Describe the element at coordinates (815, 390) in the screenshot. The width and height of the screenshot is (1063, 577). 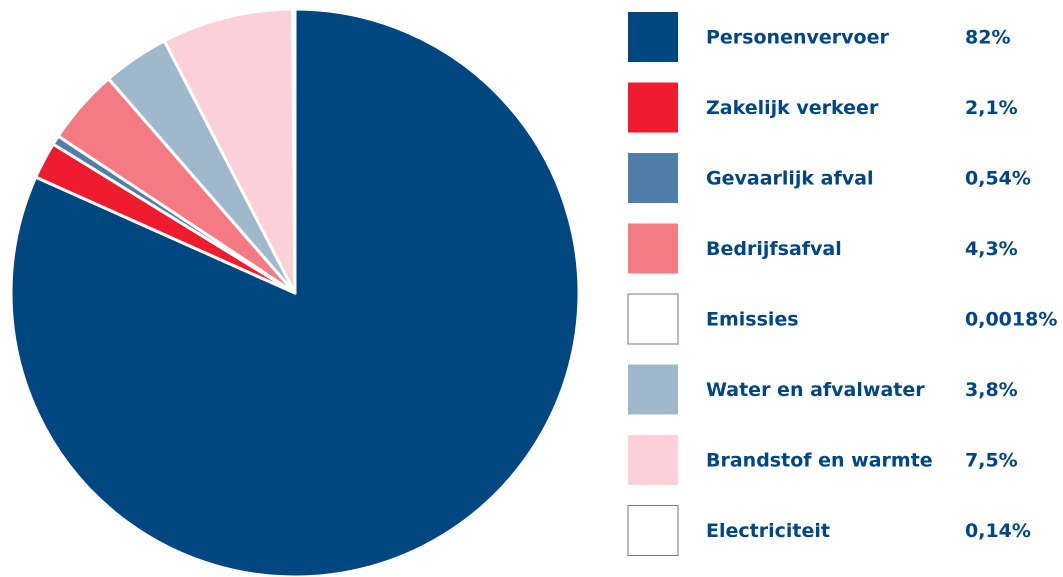
I see `legend-label: Water en afvalwater` at that location.